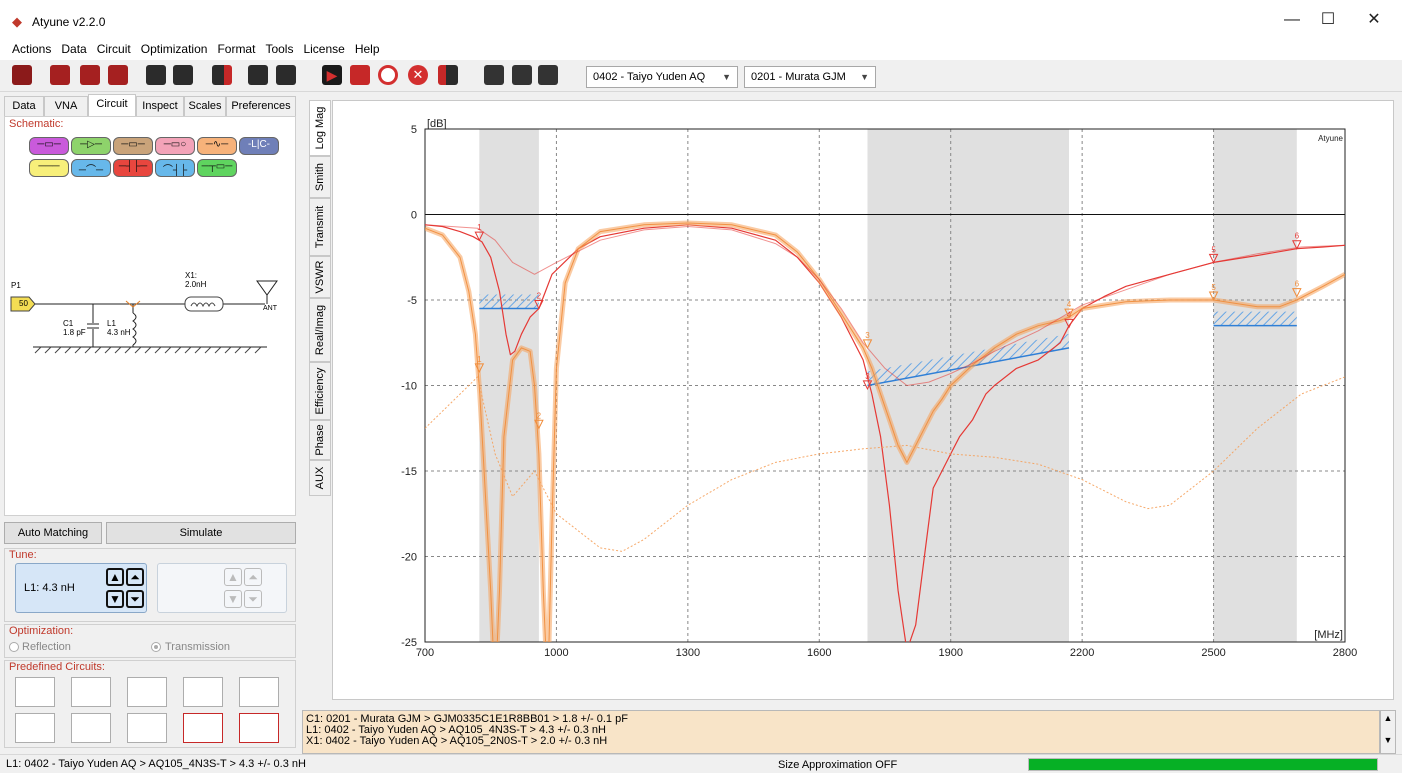 Image resolution: width=1402 pixels, height=773 pixels. What do you see at coordinates (90, 75) in the screenshot?
I see `back-icon` at bounding box center [90, 75].